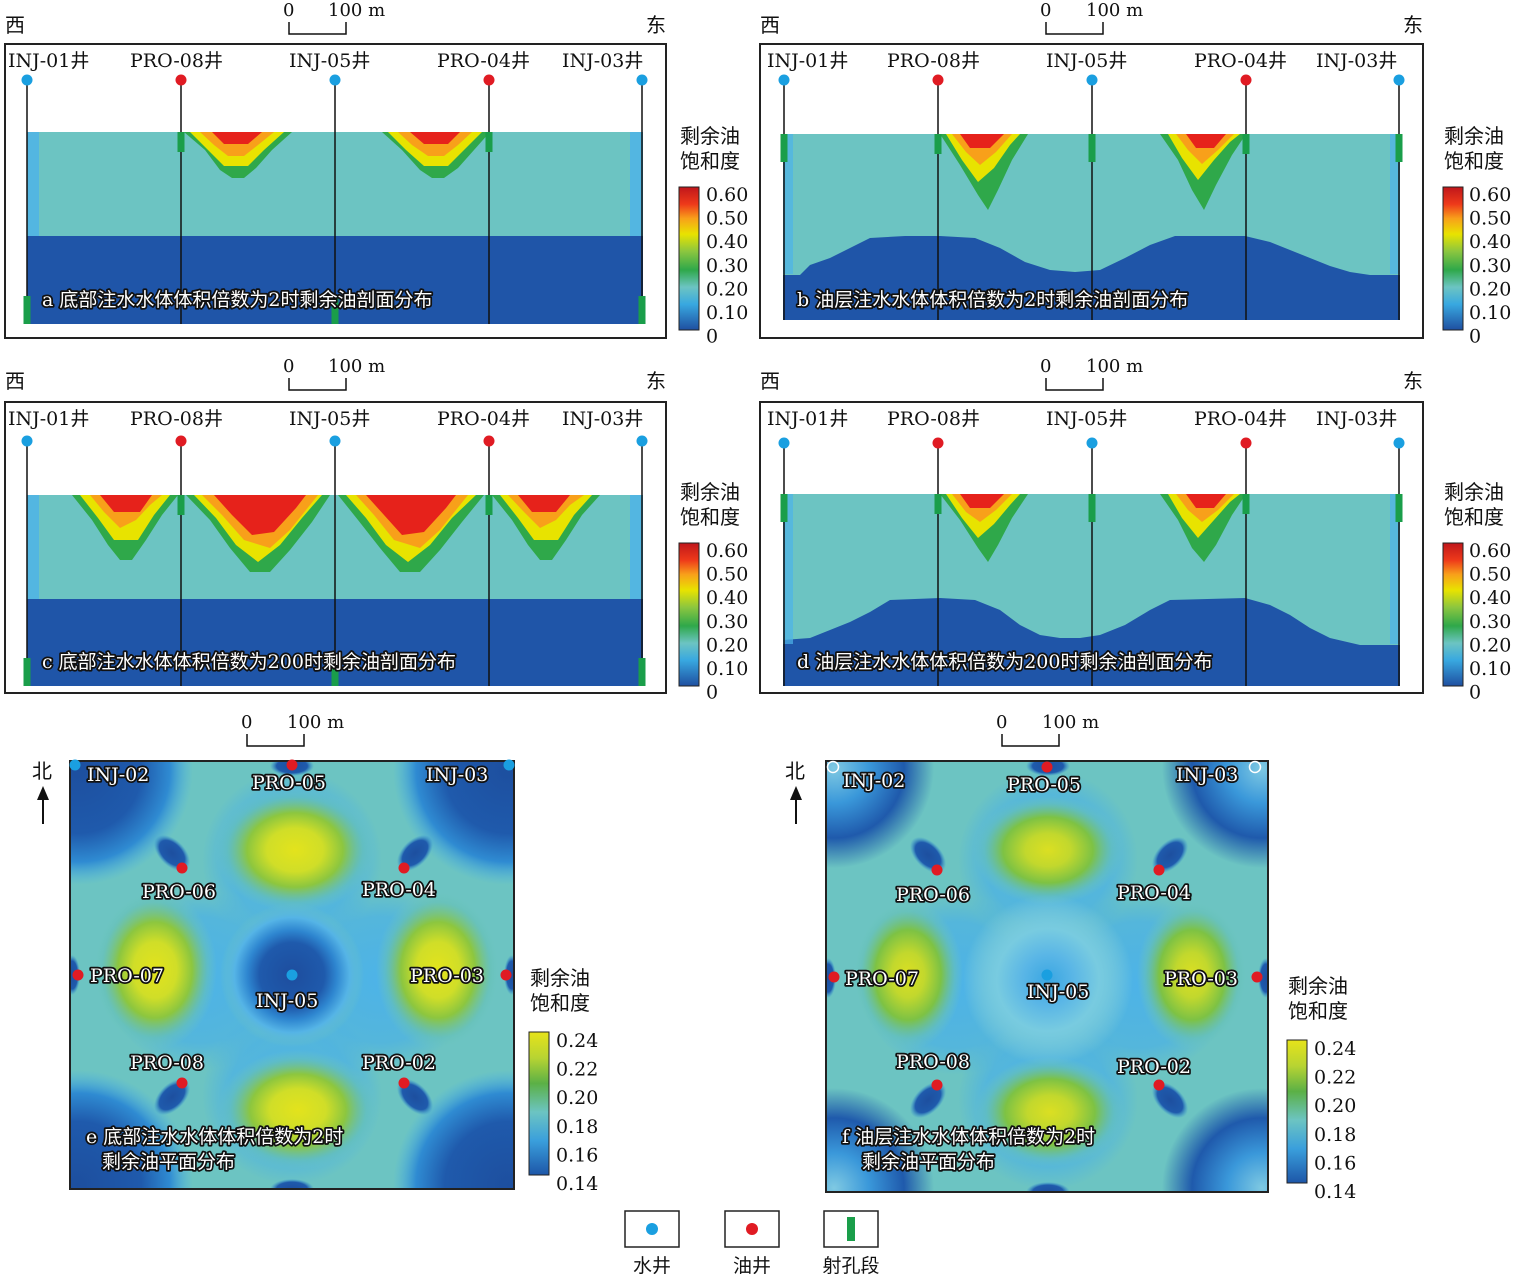  Describe the element at coordinates (984, 172) in the screenshot. I see `oil-cone-b1` at that location.